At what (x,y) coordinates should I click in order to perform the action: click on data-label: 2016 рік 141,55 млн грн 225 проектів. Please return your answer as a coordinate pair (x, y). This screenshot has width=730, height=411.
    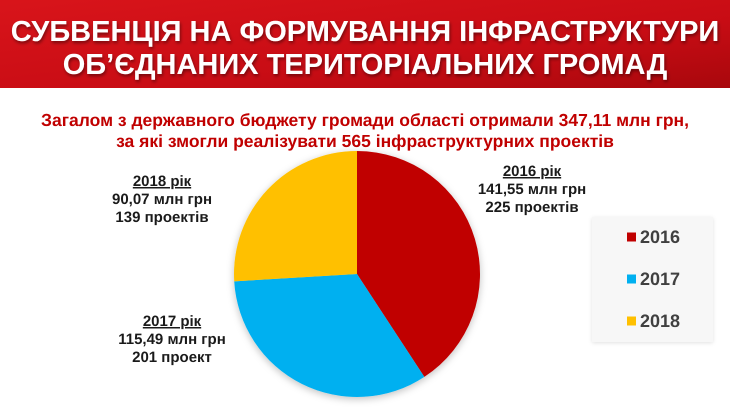
    Looking at the image, I should click on (532, 189).